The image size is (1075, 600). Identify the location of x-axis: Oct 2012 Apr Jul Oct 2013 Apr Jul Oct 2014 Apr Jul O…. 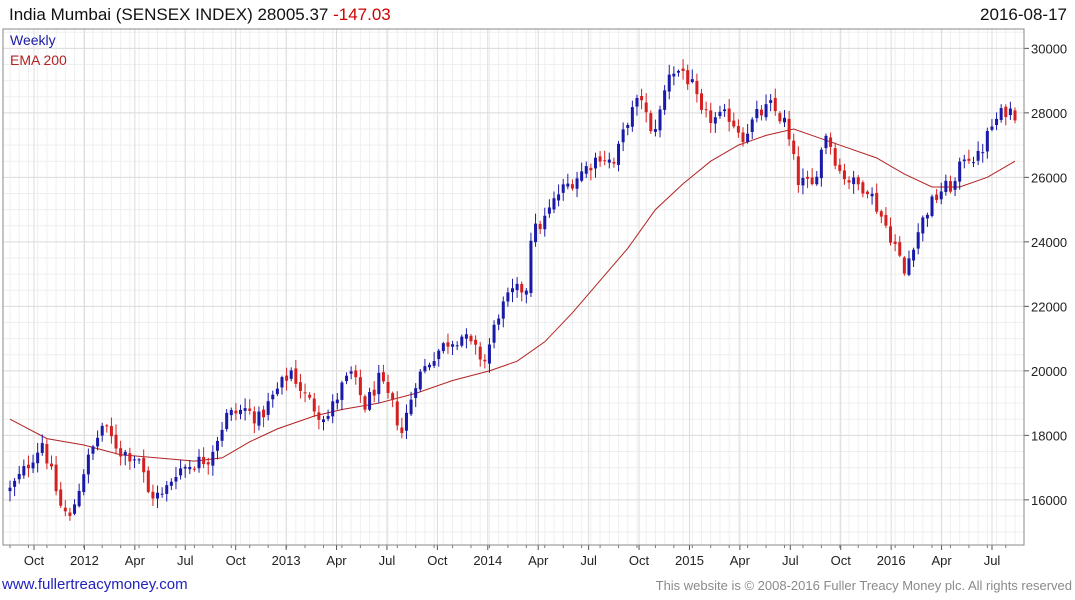
(508, 556).